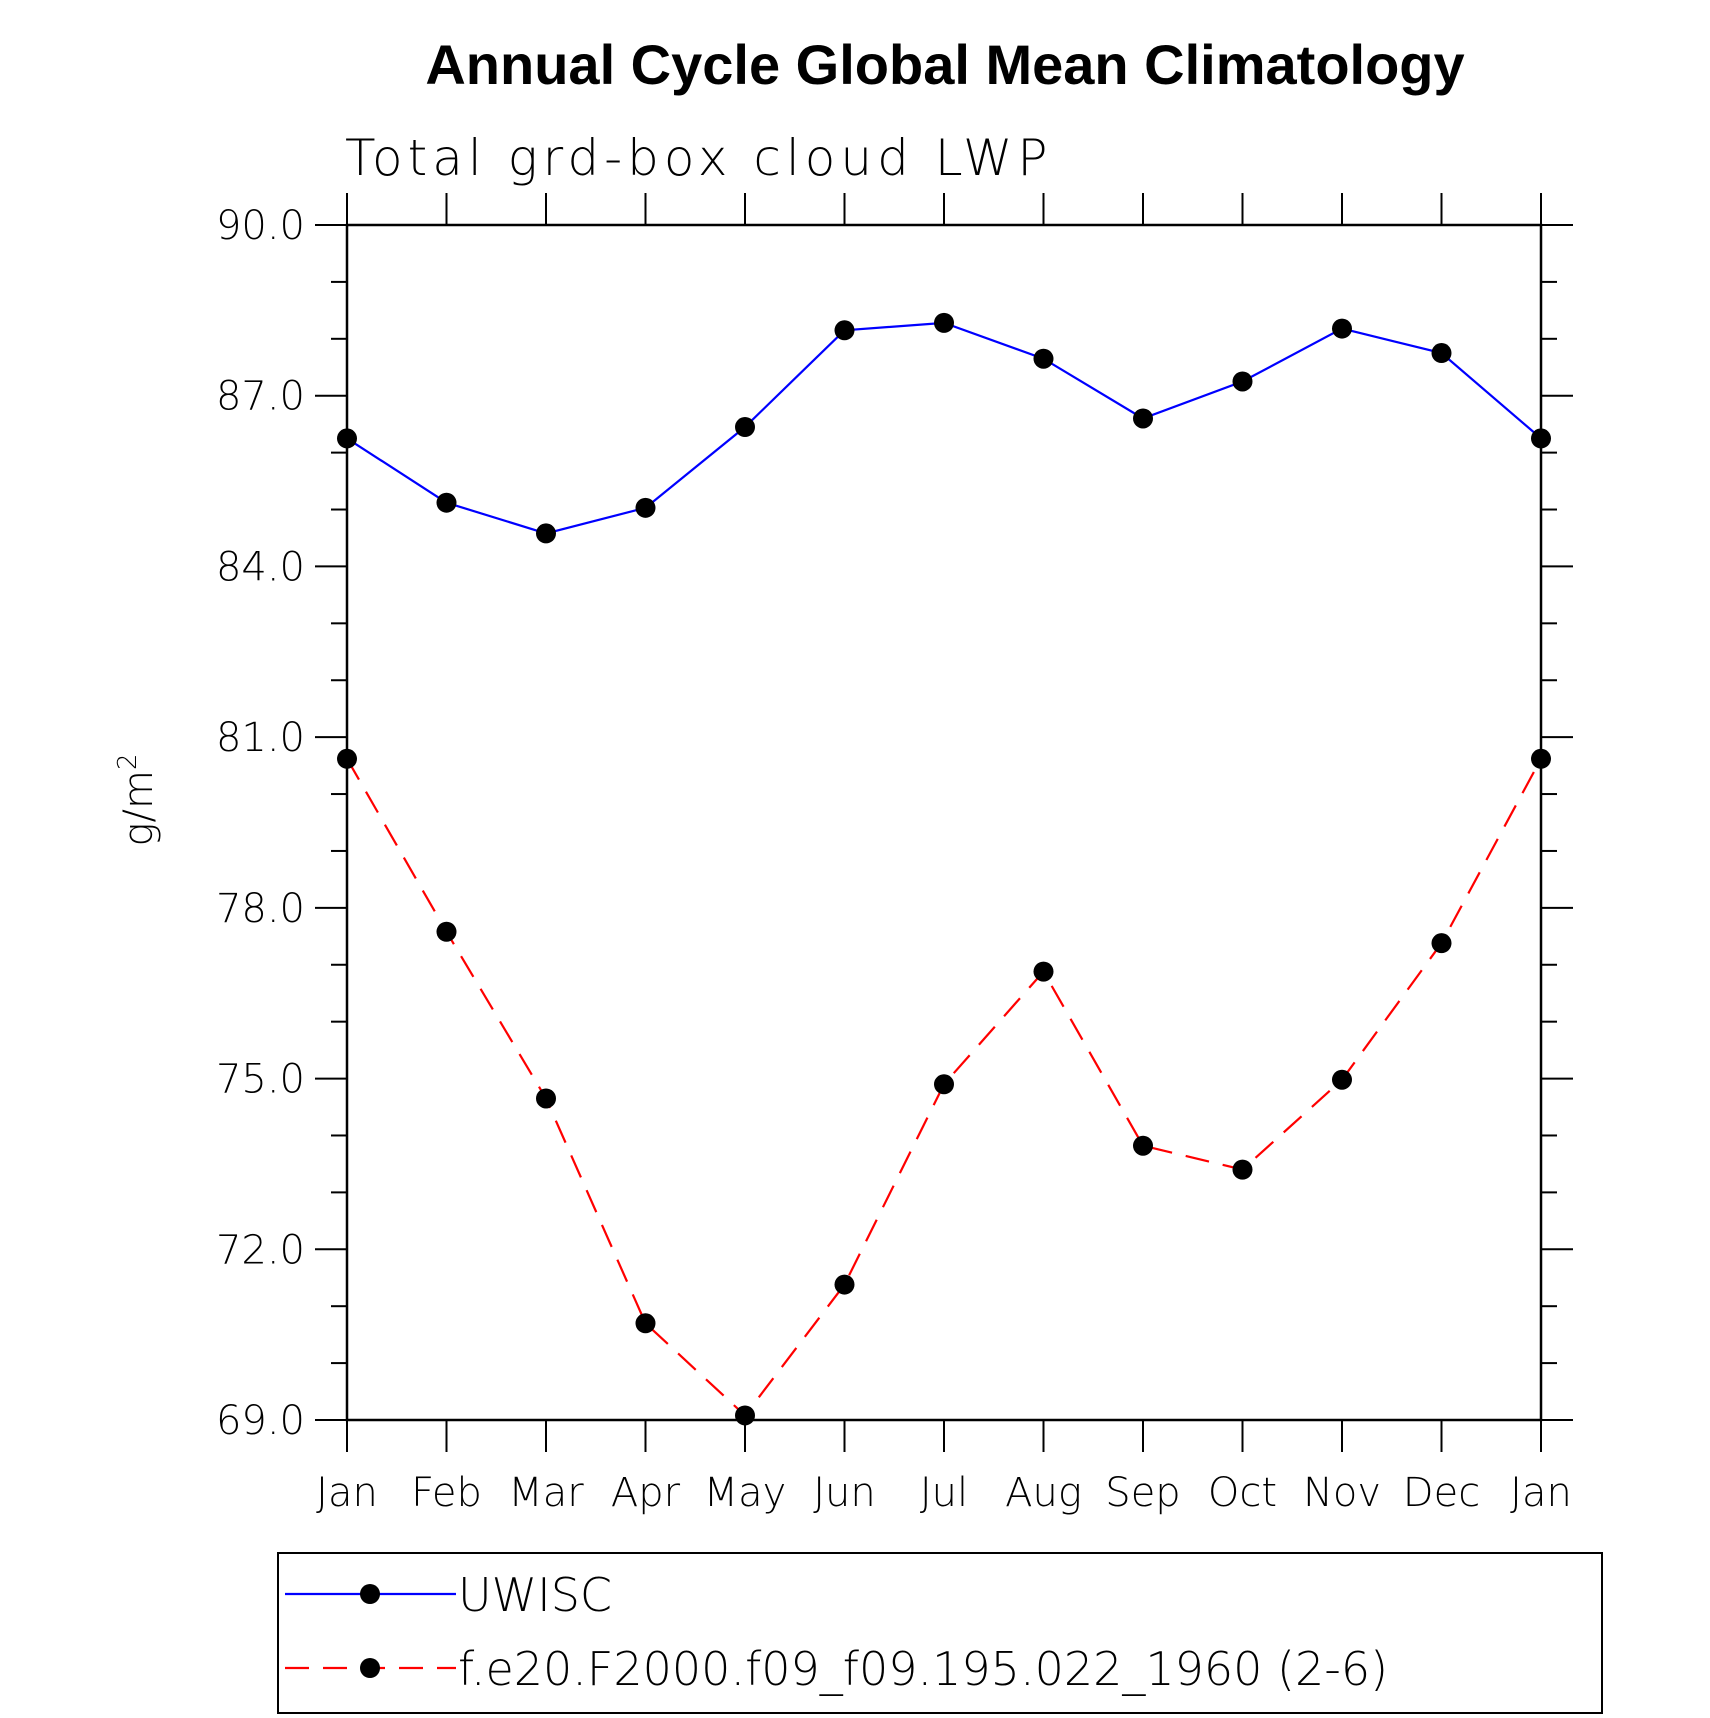 Image resolution: width=1710 pixels, height=1718 pixels. Describe the element at coordinates (923, 1669) in the screenshot. I see `legend-label-2: f.e20.F2000.f09_f09.195.022_1960 (2-6)` at that location.